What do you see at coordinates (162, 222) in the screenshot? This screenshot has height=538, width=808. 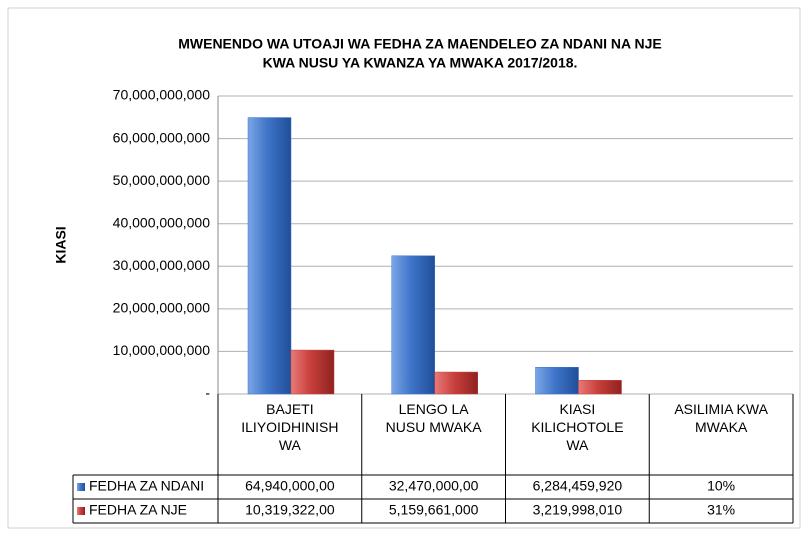 I see `y-tick-label: 40,000,000,000` at bounding box center [162, 222].